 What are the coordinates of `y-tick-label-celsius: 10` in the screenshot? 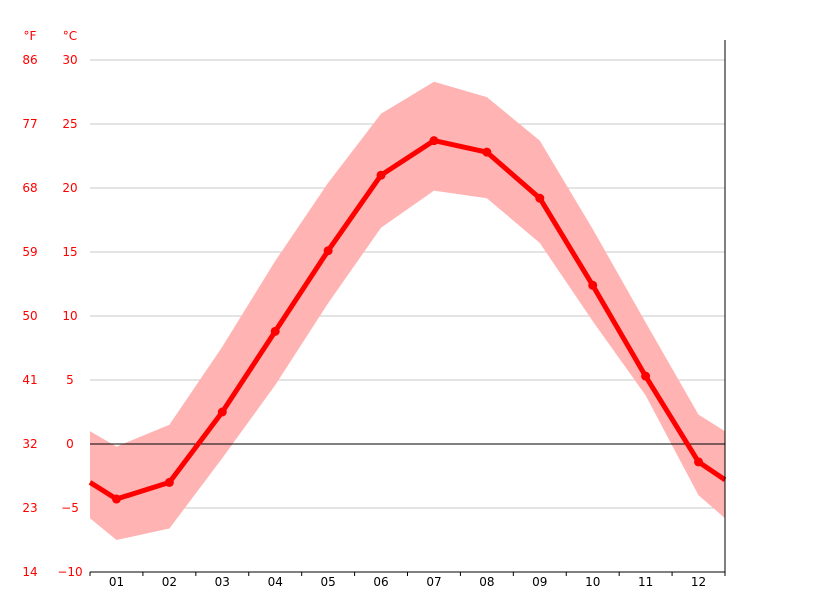 It's located at (69, 316).